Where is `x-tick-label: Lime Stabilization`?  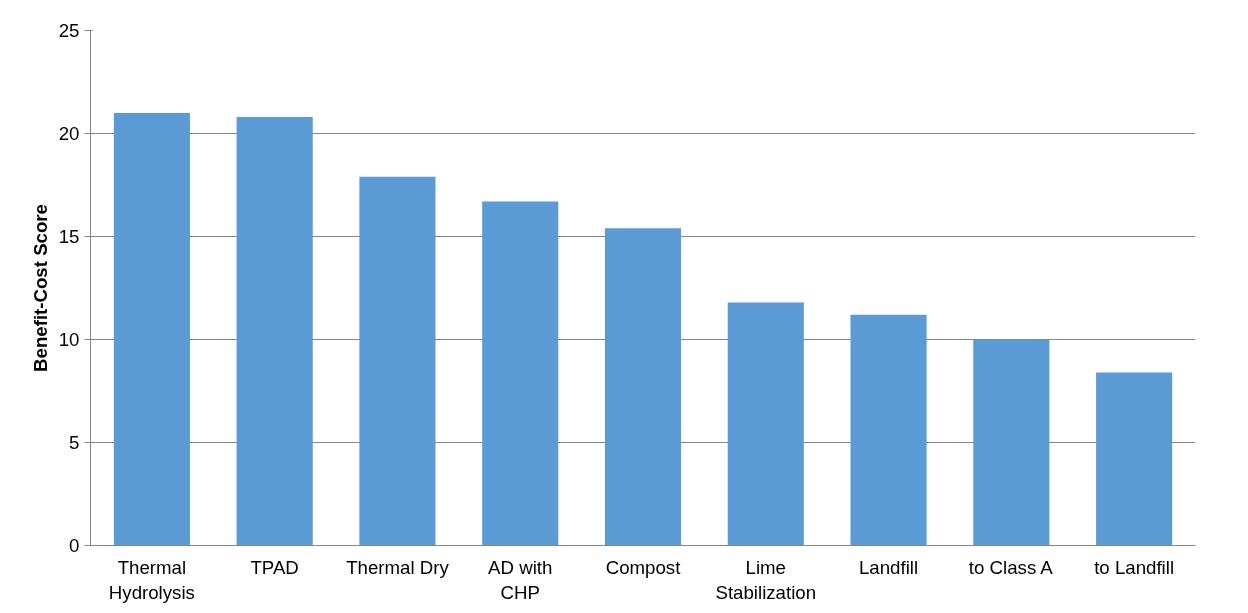 x-tick-label: Lime Stabilization is located at coordinates (766, 579).